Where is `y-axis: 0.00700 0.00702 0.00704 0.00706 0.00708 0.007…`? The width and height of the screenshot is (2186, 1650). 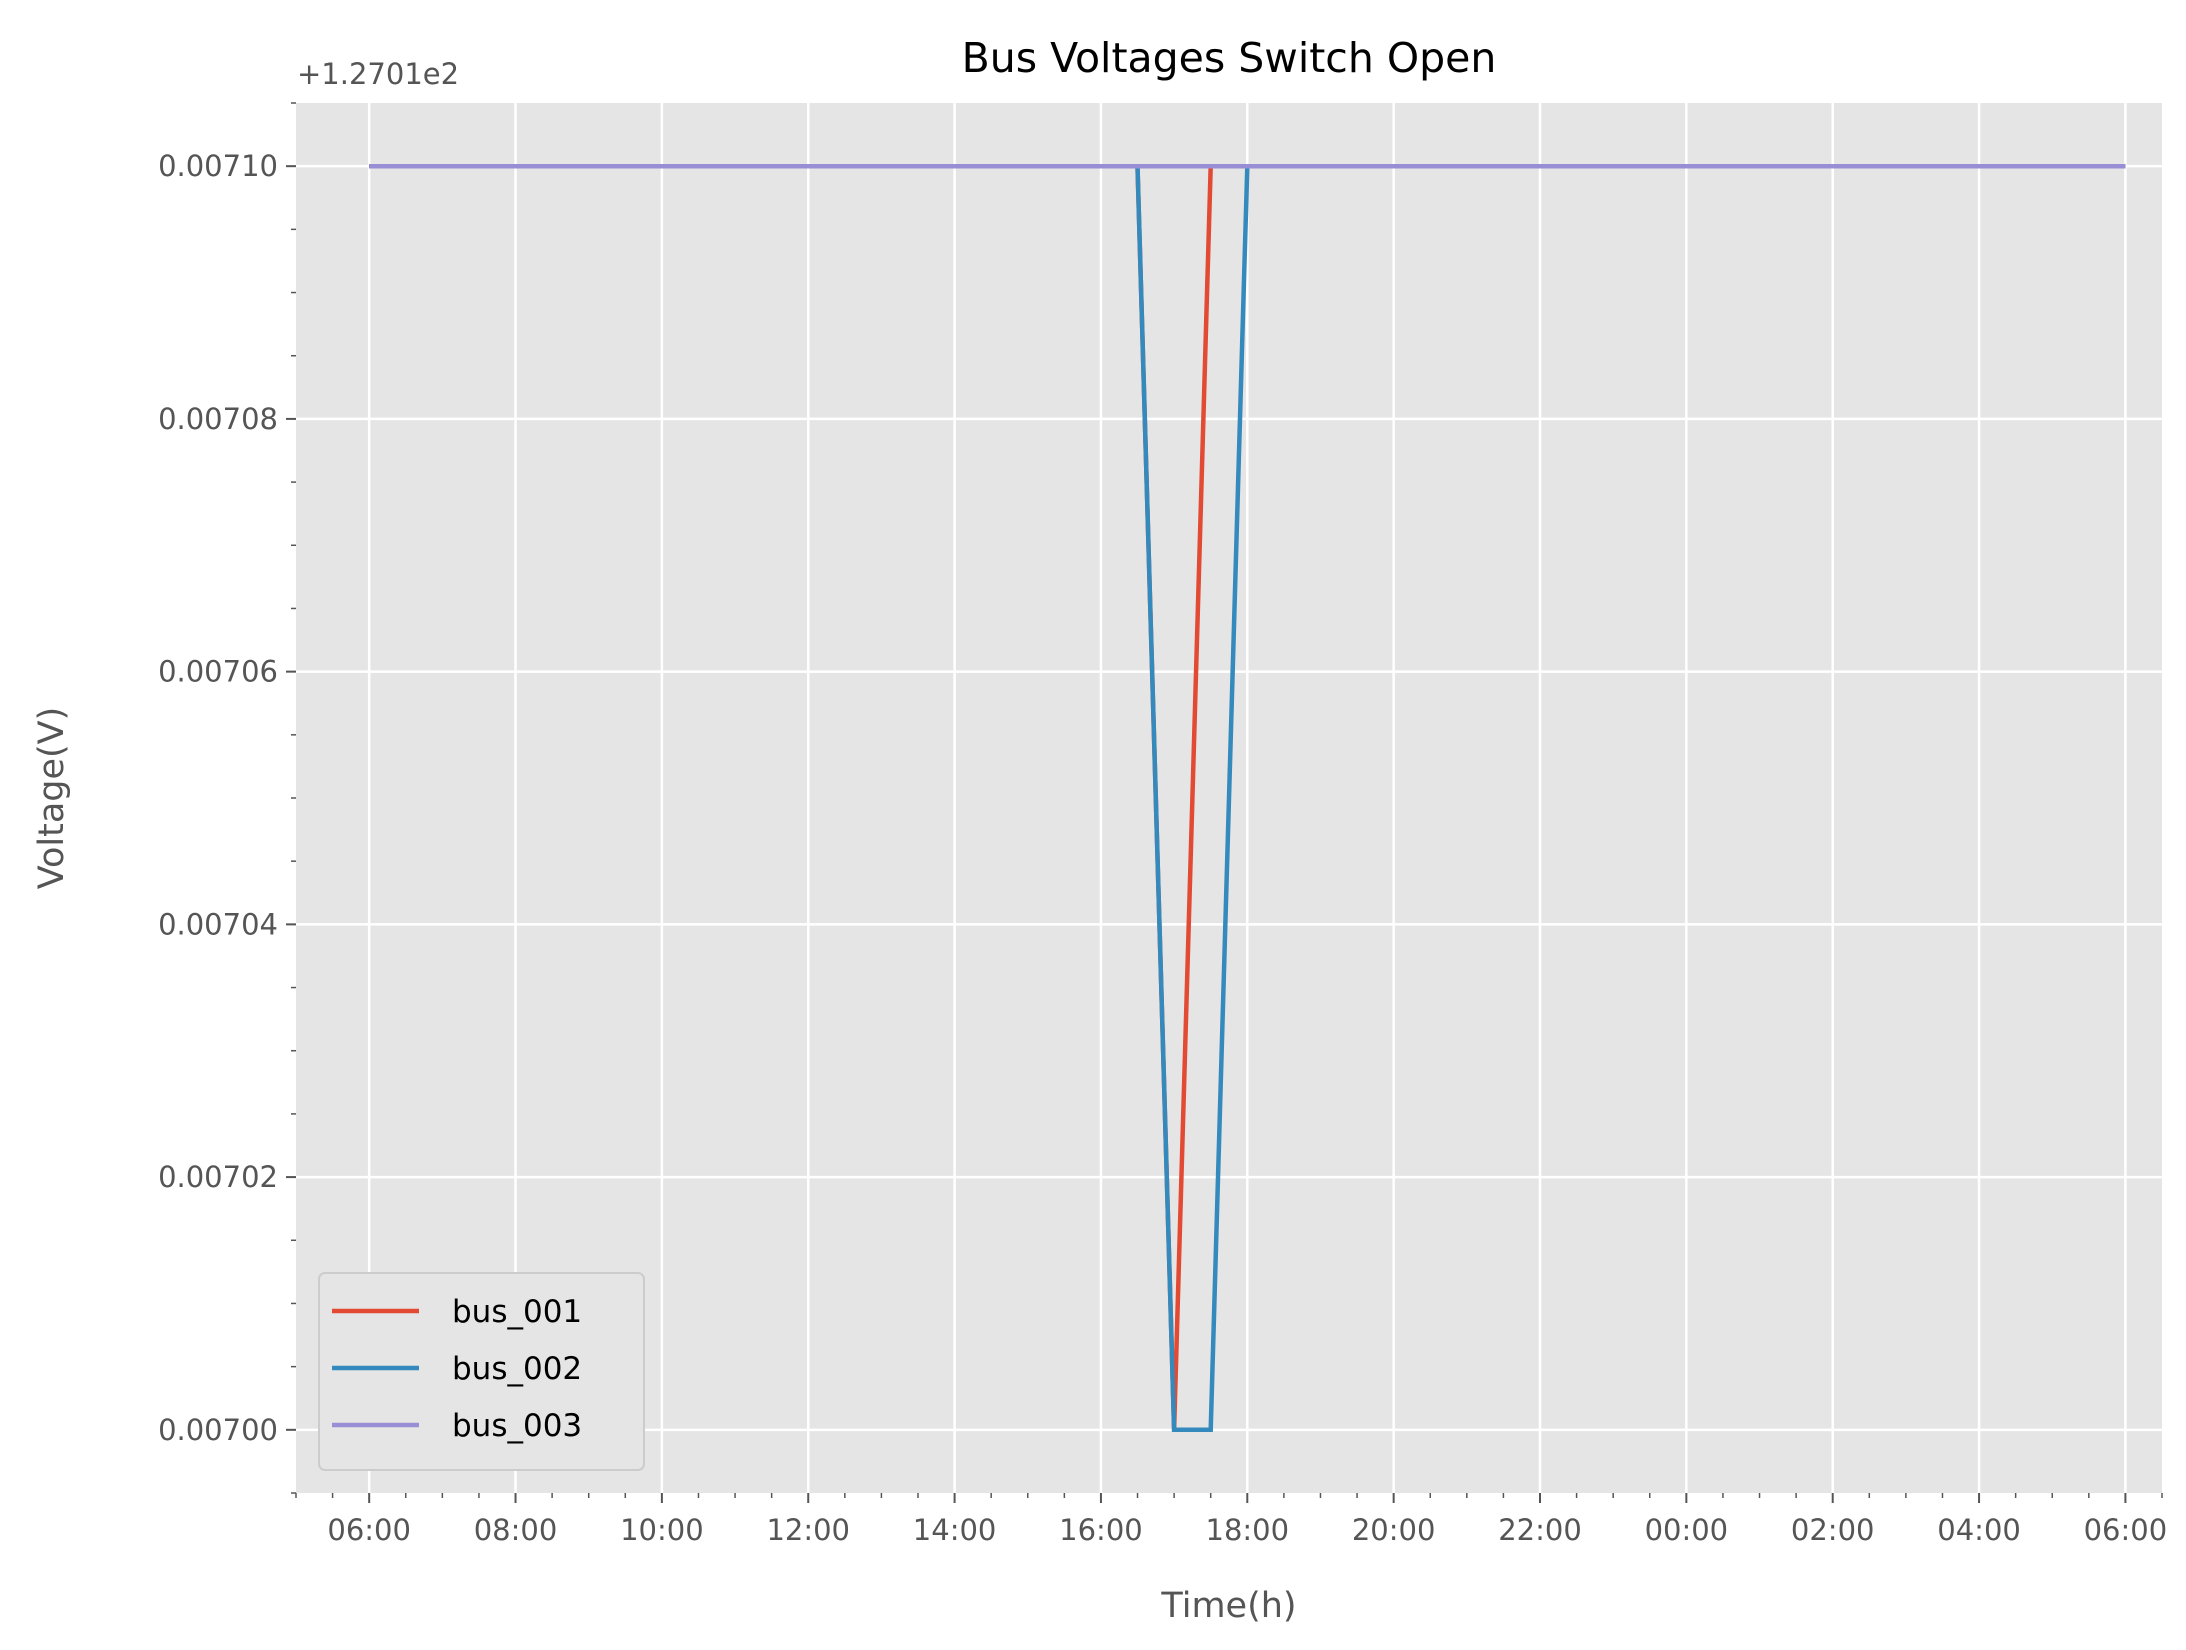
y-axis: 0.00700 0.00702 0.00704 0.00706 0.00708 0.007… is located at coordinates (227, 798).